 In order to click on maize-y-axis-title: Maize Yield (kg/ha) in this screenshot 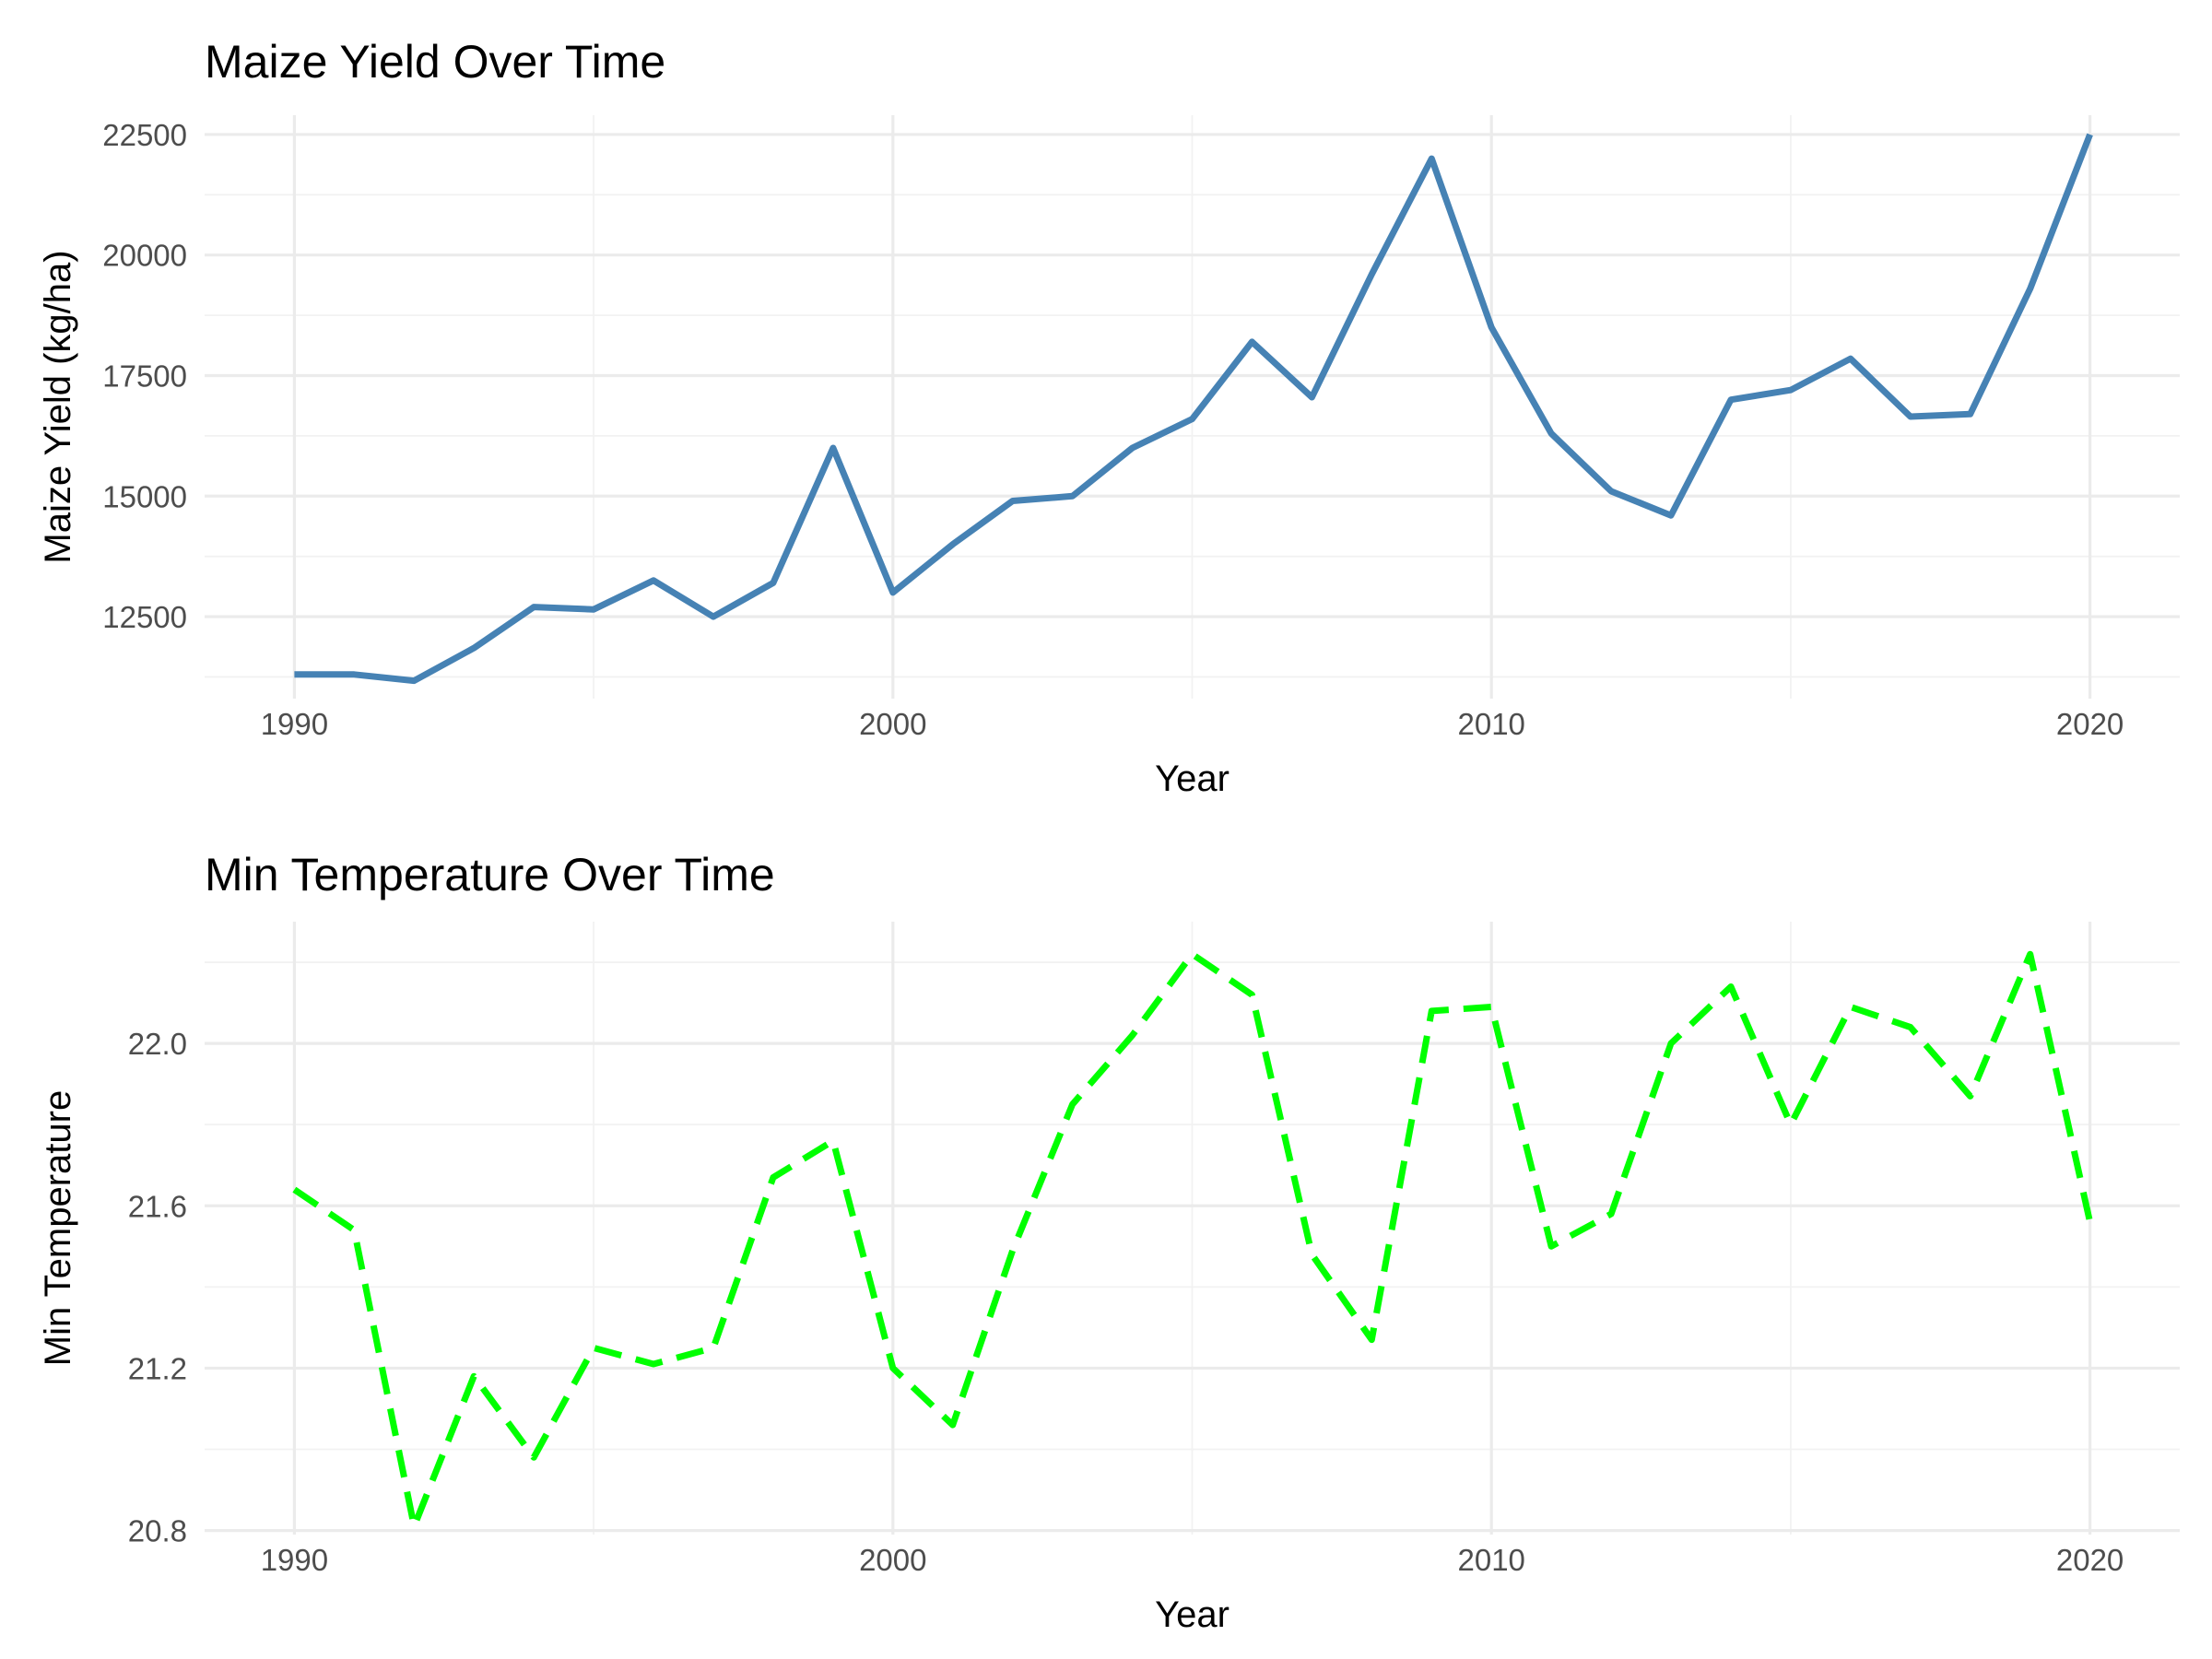, I will do `click(58, 406)`.